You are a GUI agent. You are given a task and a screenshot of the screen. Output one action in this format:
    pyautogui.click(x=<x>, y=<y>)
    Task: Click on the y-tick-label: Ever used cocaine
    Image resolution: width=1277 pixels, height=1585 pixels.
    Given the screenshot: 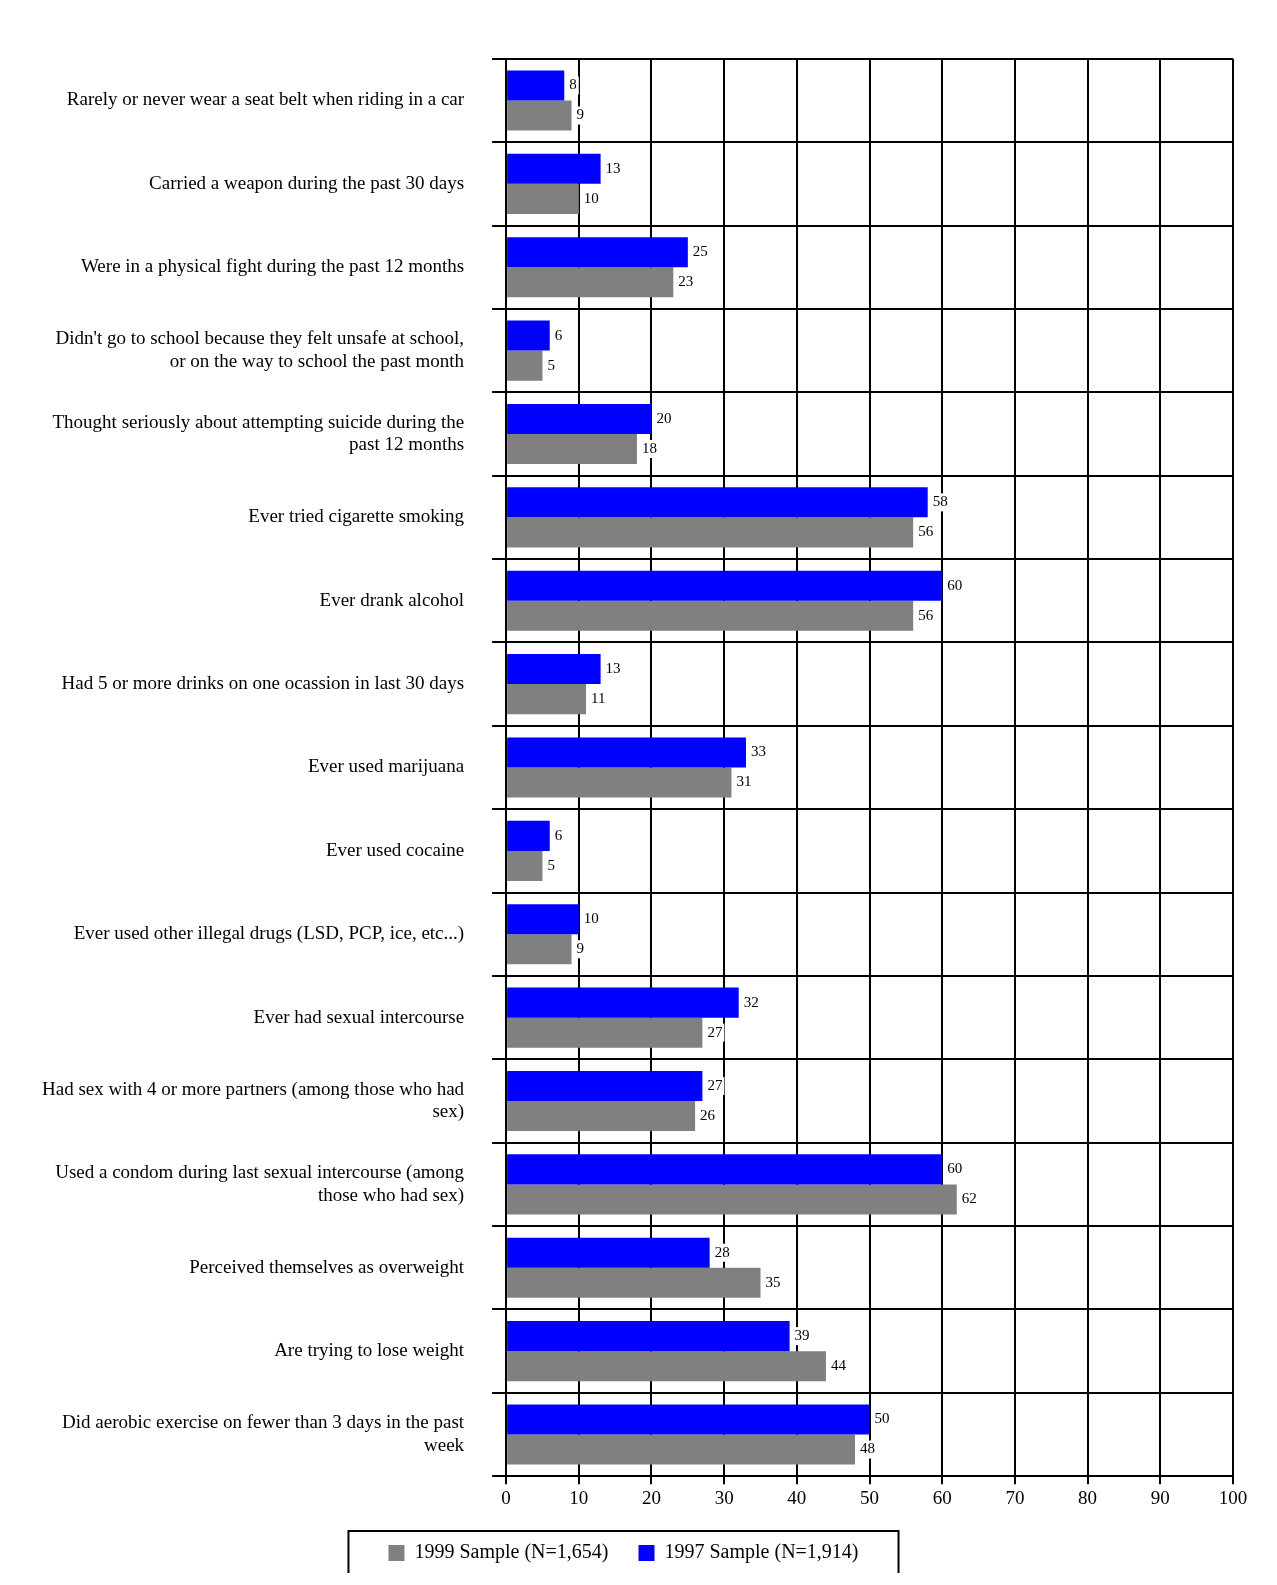 What is the action you would take?
    pyautogui.click(x=395, y=849)
    